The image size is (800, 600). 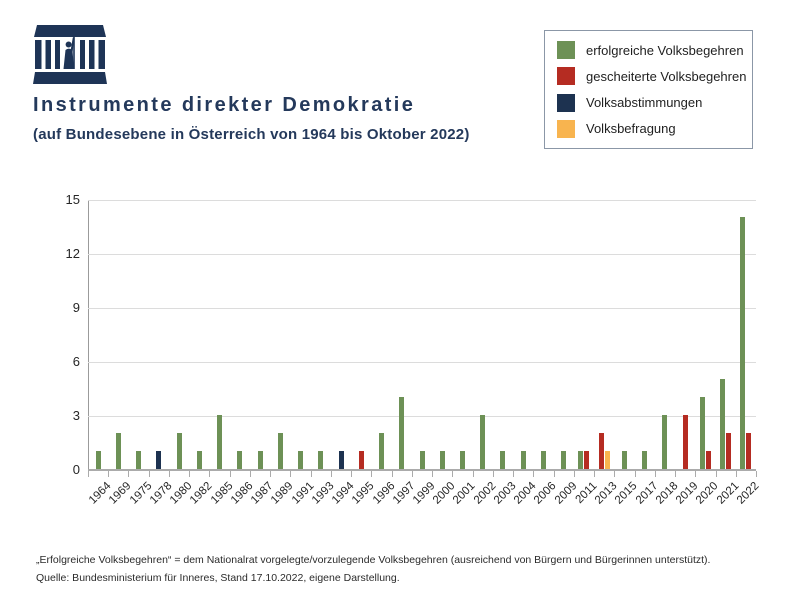 What do you see at coordinates (566, 128) in the screenshot?
I see `orange-swatch-icon` at bounding box center [566, 128].